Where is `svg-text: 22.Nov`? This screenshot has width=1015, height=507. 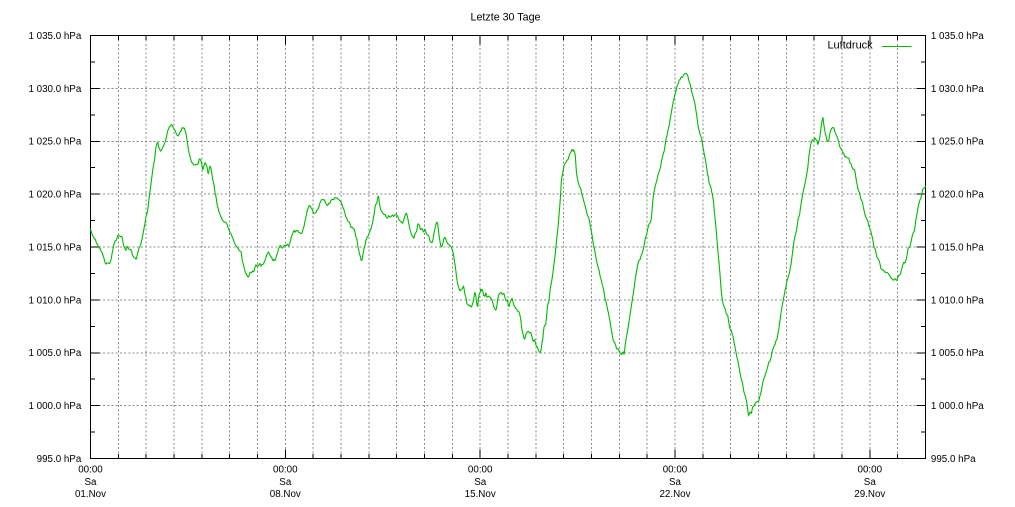
svg-text: 22.Nov is located at coordinates (674, 494).